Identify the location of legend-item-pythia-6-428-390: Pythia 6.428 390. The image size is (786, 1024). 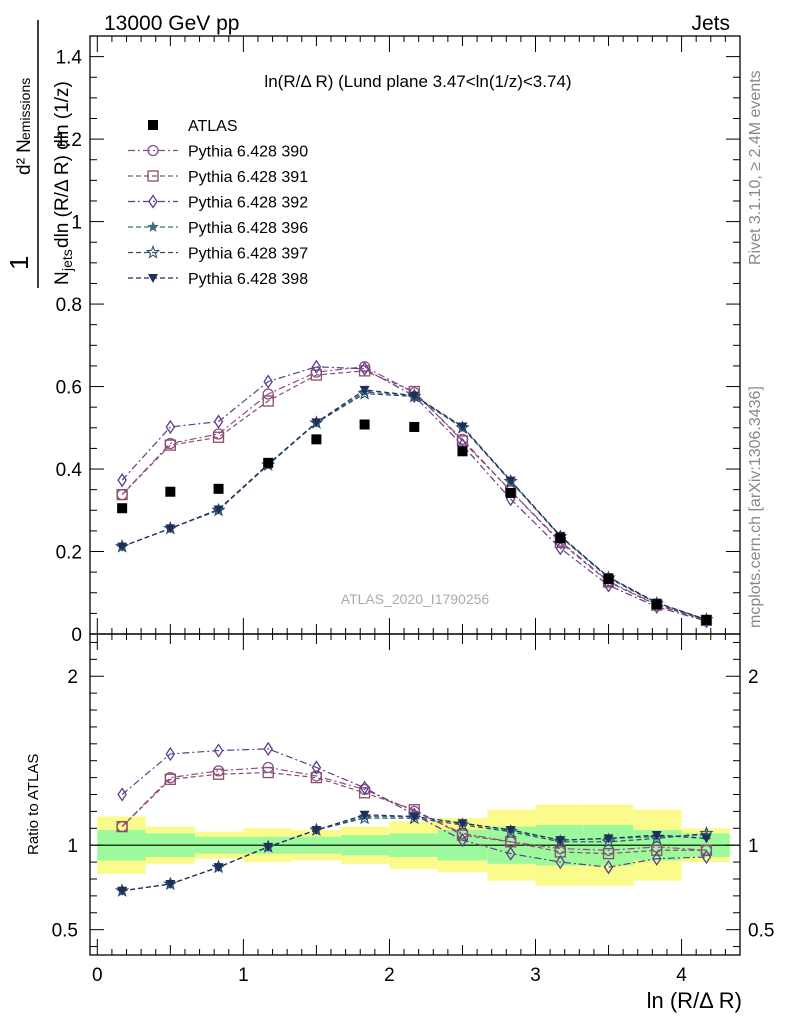
(218, 152).